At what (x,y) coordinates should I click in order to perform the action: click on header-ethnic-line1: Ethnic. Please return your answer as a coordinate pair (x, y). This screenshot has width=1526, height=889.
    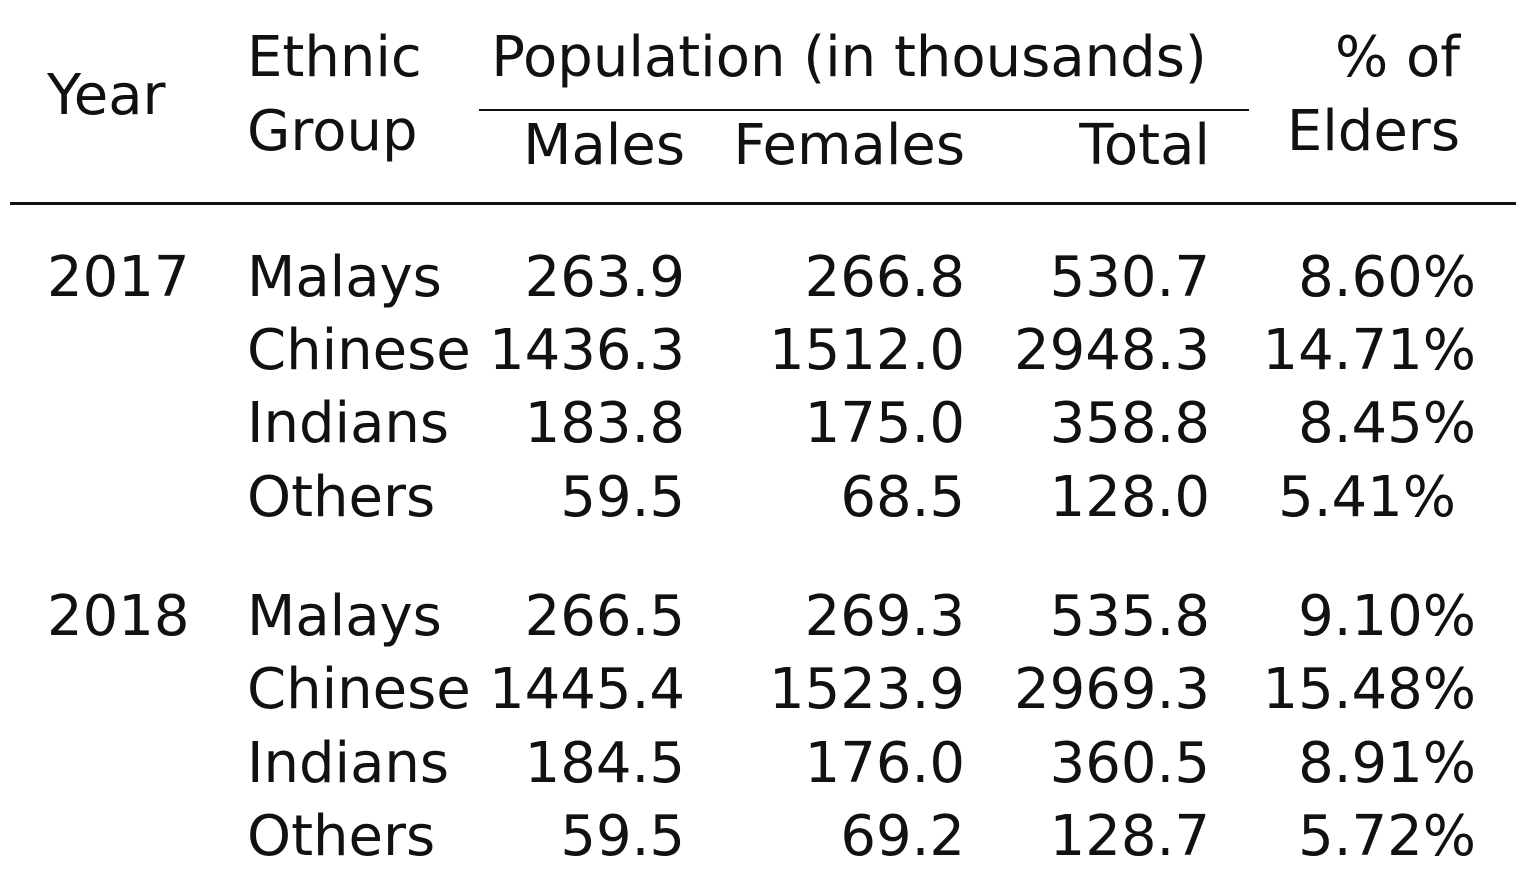
    Looking at the image, I should click on (334, 57).